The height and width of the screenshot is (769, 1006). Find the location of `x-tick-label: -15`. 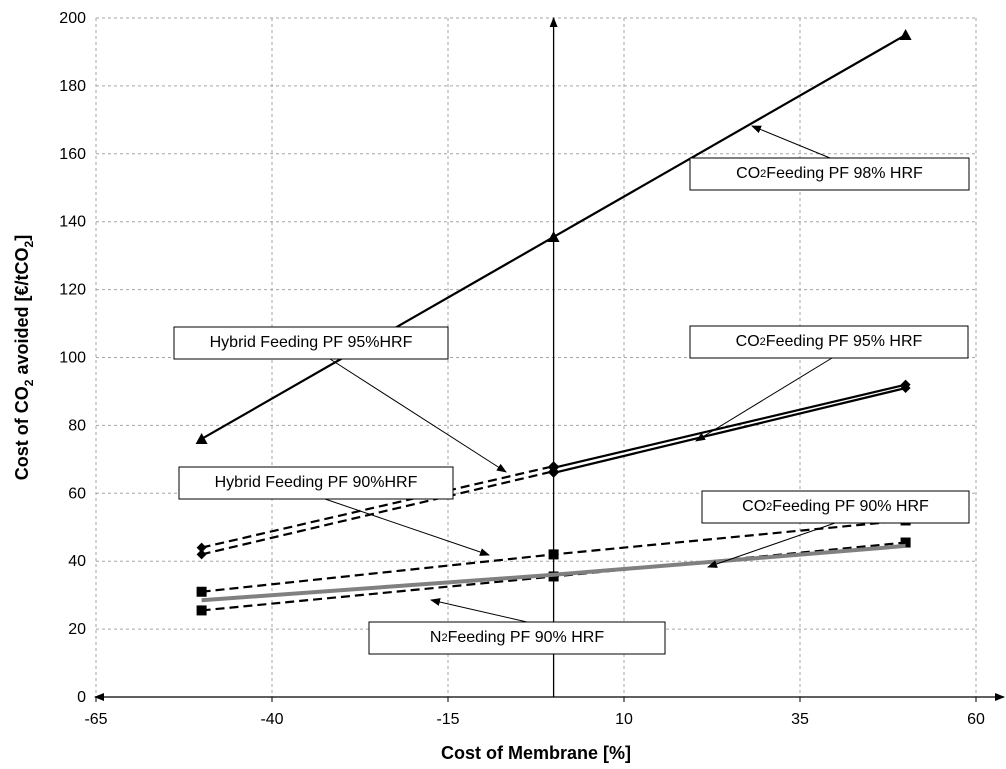

x-tick-label: -15 is located at coordinates (447, 719).